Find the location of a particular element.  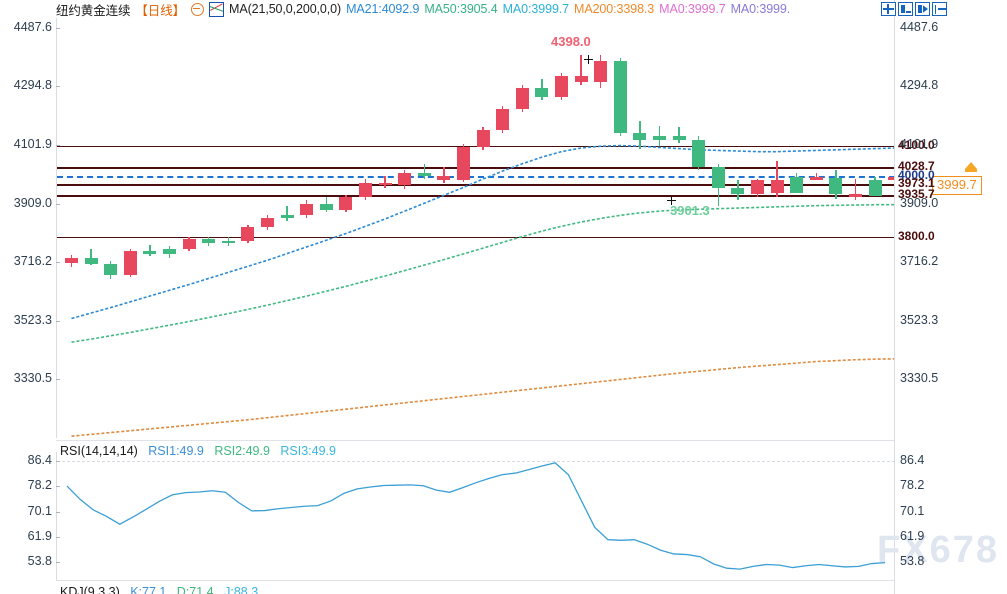

swing-high-label: 4398.0 is located at coordinates (571, 41).